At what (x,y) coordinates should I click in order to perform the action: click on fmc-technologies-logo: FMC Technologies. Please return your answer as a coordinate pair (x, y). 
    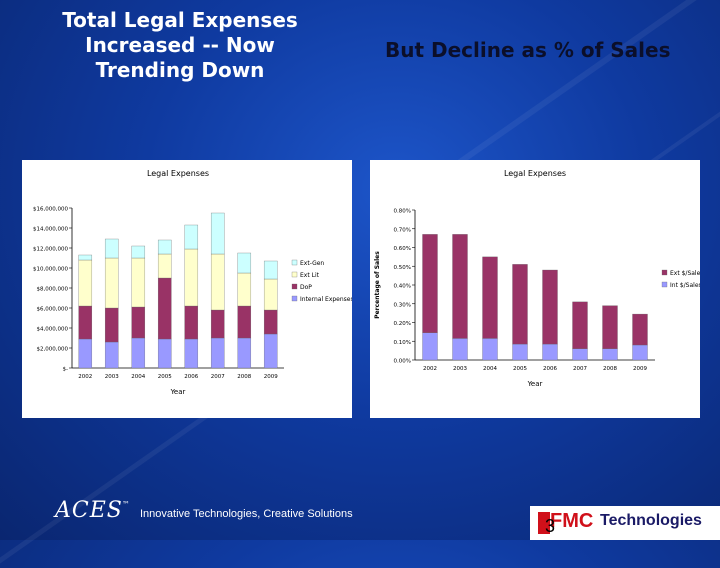
    Looking at the image, I should click on (625, 523).